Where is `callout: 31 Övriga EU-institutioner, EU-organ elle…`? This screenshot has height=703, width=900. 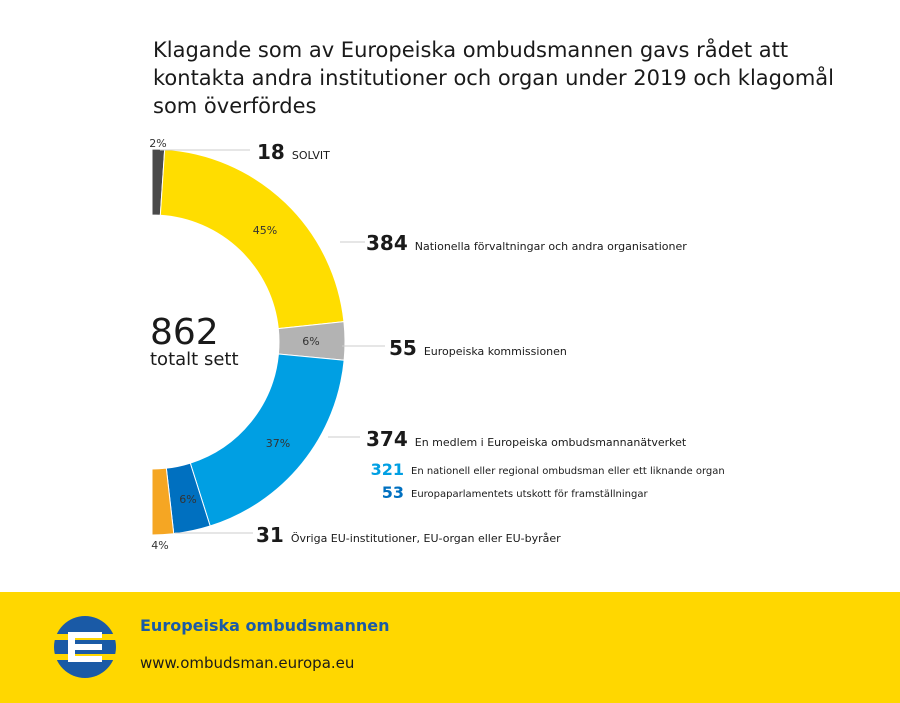
callout: 31 Övriga EU-institutioner, EU-organ elle… is located at coordinates (408, 535).